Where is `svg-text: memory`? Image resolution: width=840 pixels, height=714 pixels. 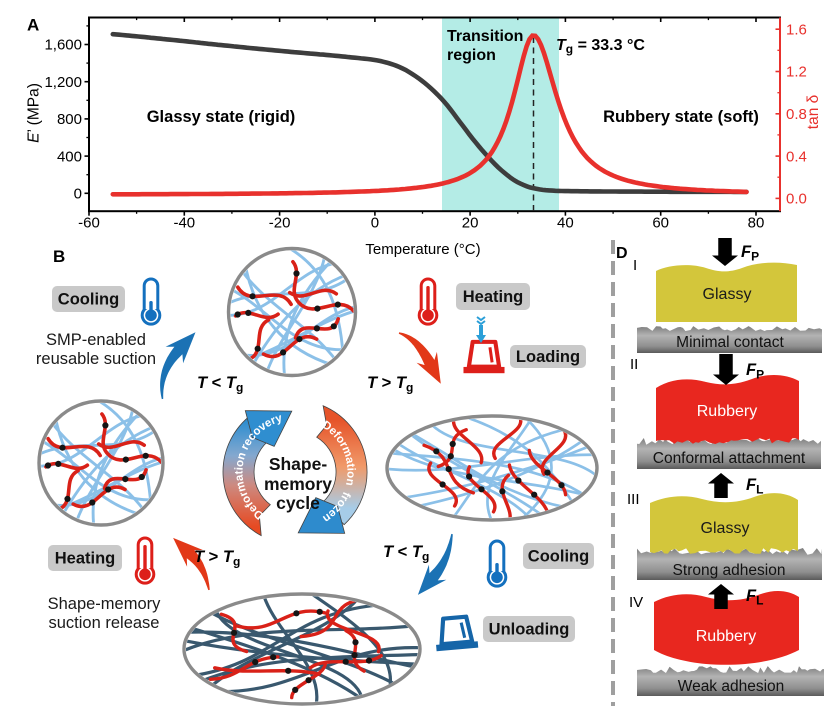
svg-text: memory is located at coordinates (298, 484).